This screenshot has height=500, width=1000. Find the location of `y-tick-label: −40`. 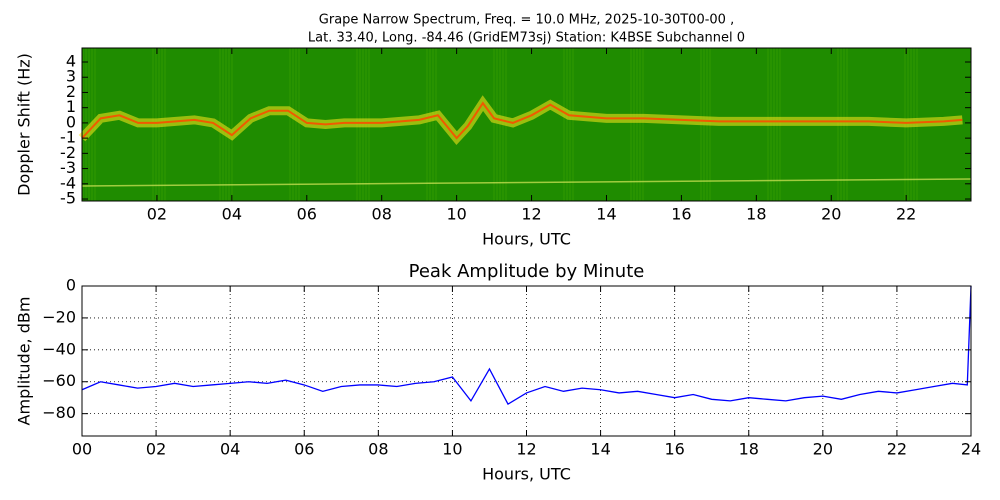

y-tick-label: −40 is located at coordinates (59, 348).